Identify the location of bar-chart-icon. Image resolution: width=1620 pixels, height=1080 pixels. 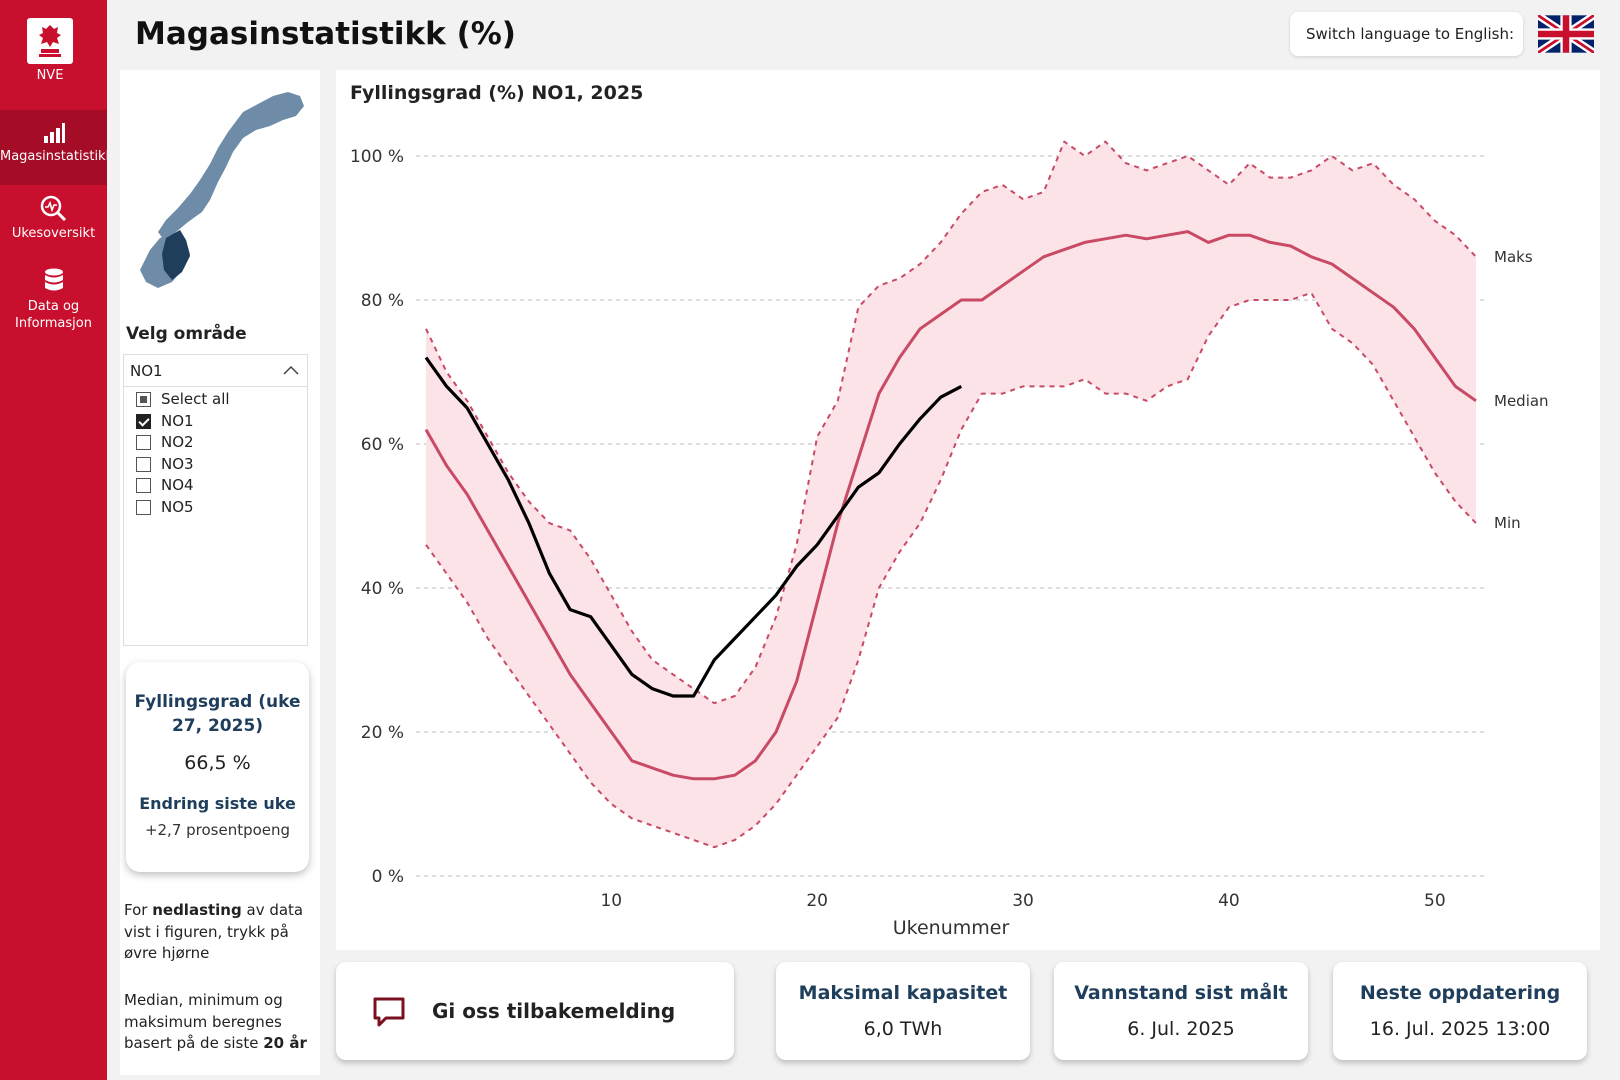
(54, 133).